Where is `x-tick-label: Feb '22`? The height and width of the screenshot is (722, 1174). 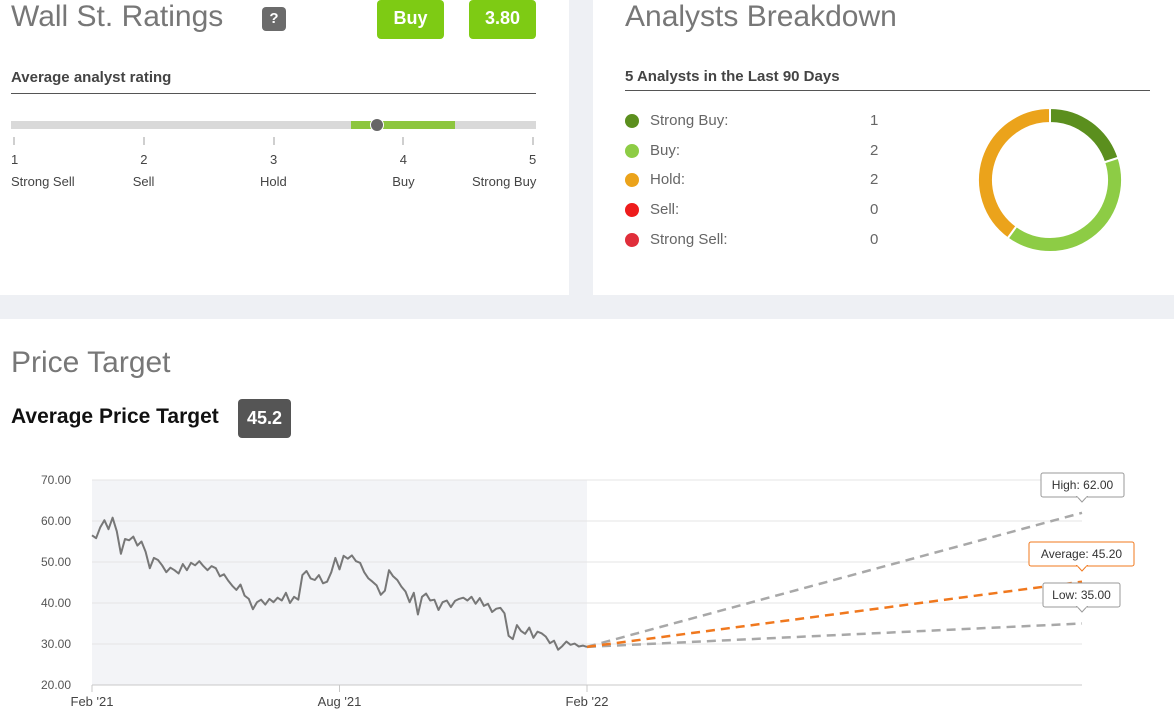 x-tick-label: Feb '22 is located at coordinates (587, 701).